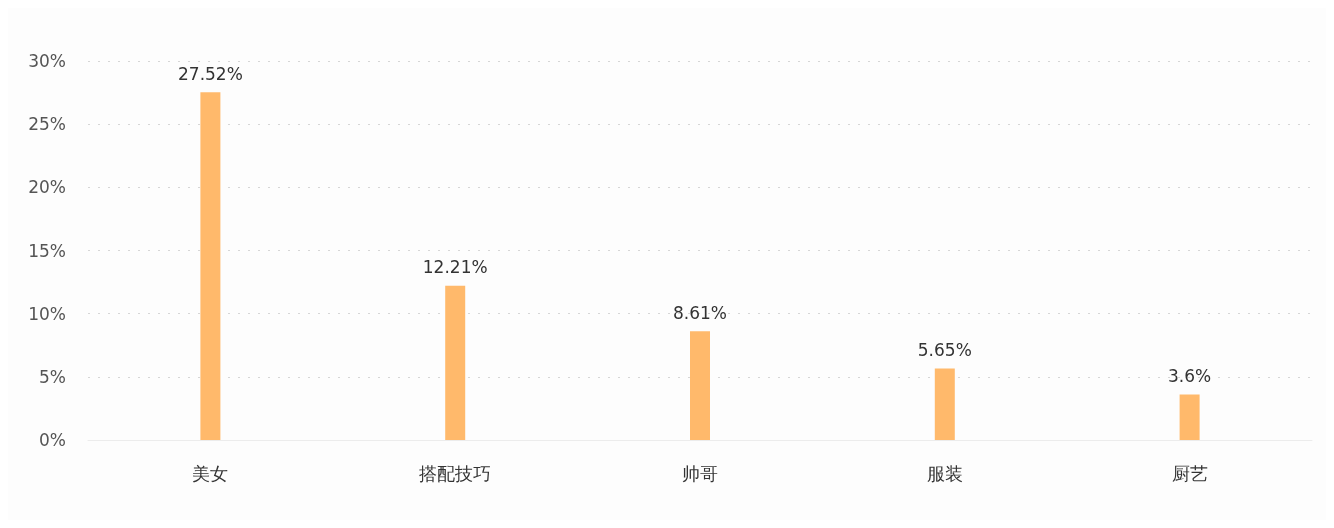 The image size is (1334, 528). Describe the element at coordinates (47, 187) in the screenshot. I see `y-tick-label: 20%` at that location.